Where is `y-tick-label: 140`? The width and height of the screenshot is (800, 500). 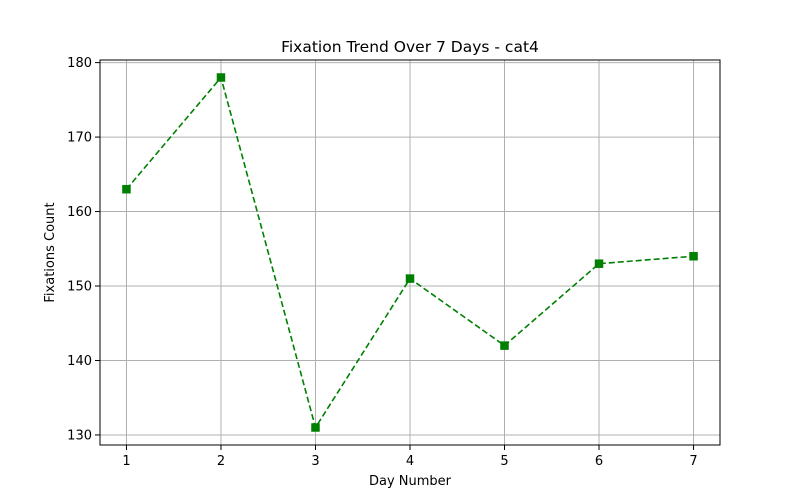
y-tick-label: 140 is located at coordinates (79, 361).